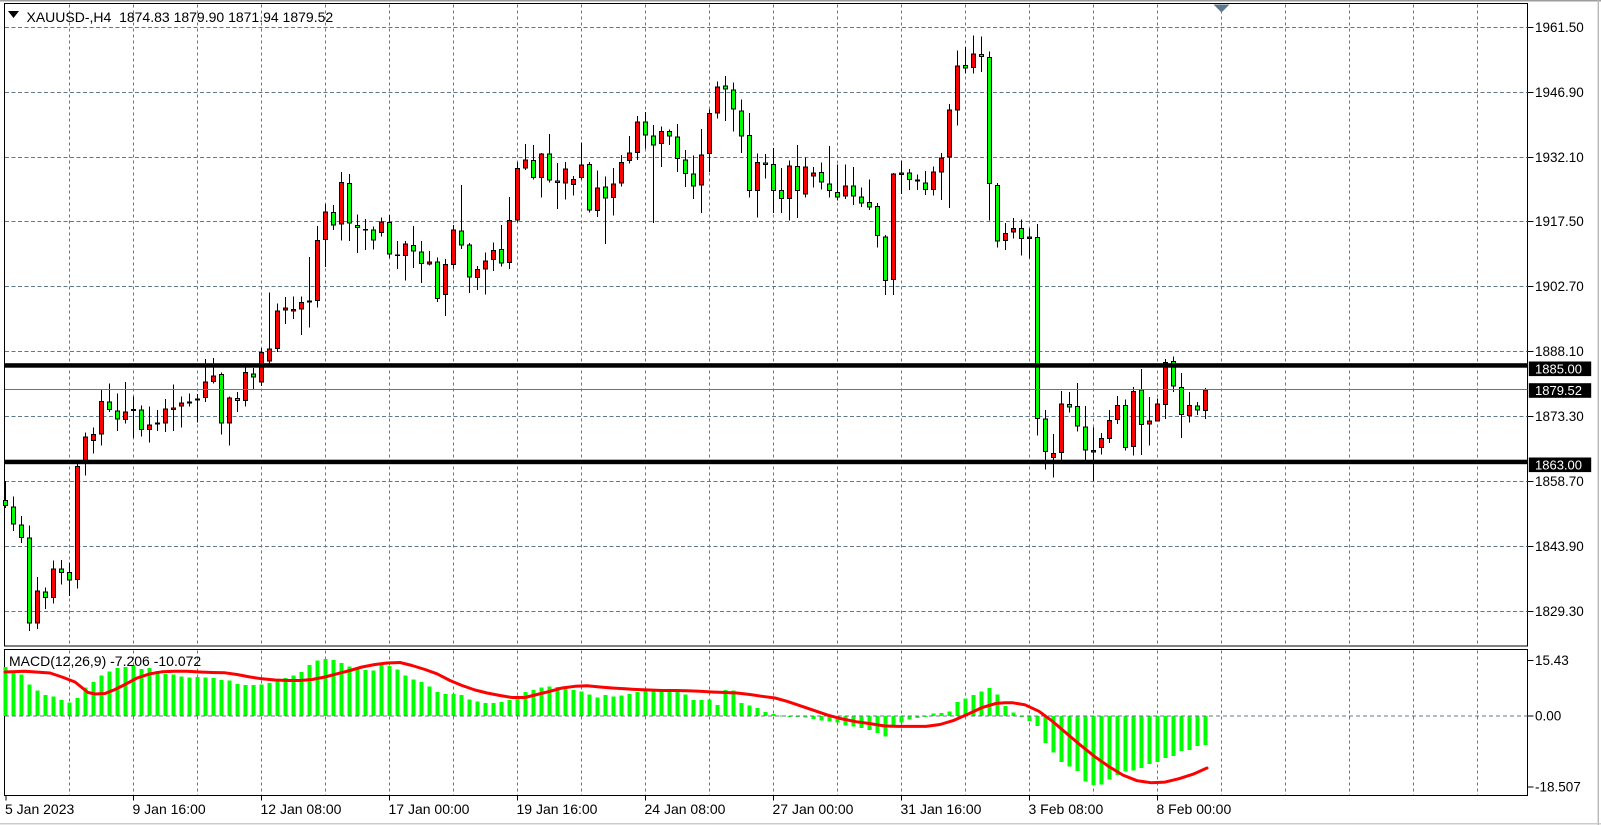  Describe the element at coordinates (1559, 546) in the screenshot. I see `svg-text: 1843.90` at that location.